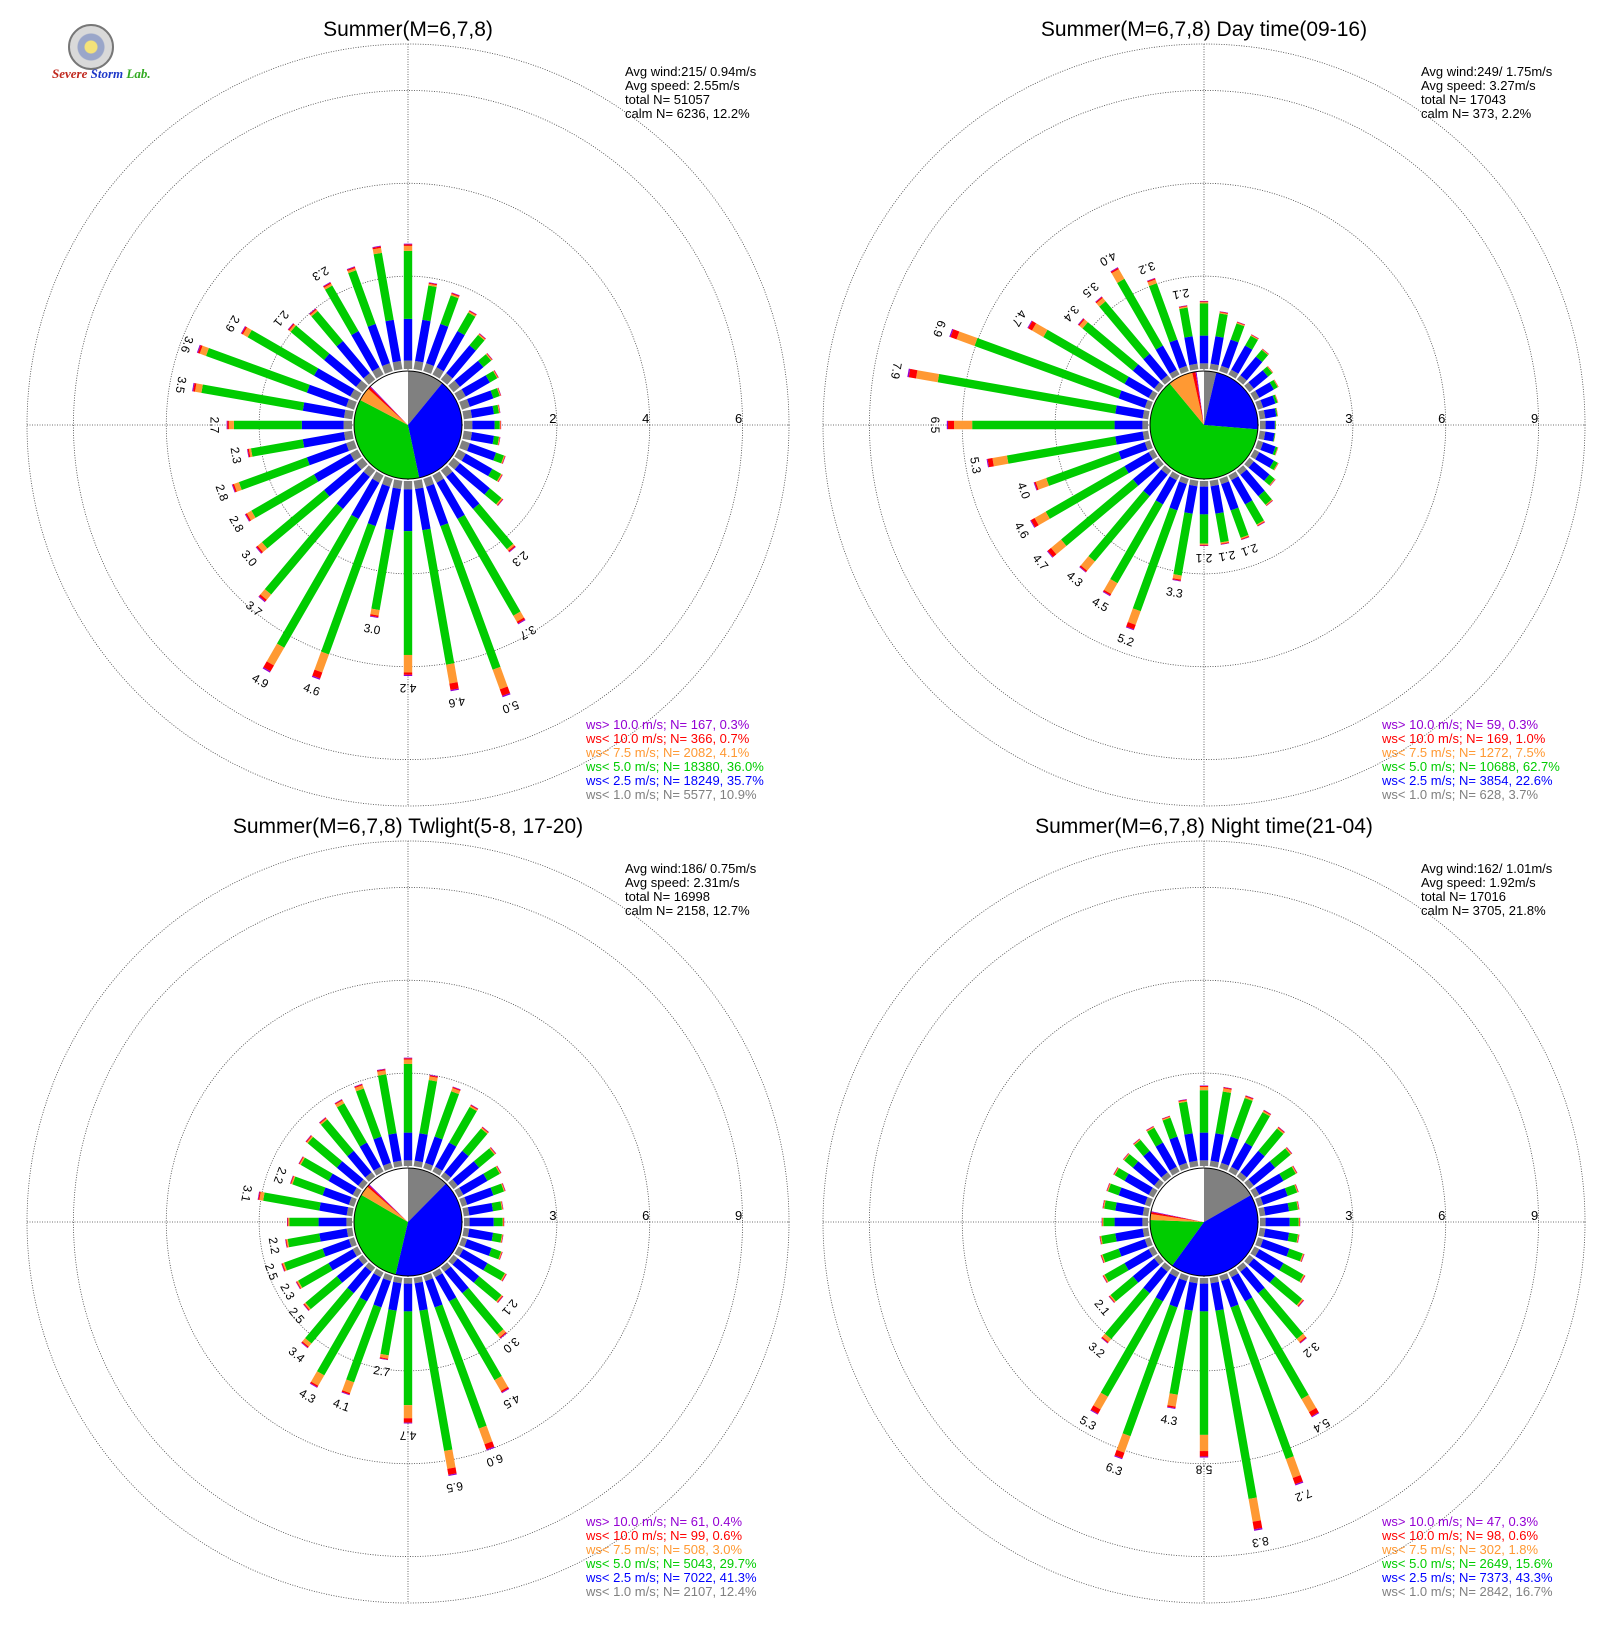 The height and width of the screenshot is (1640, 1620). Describe the element at coordinates (1463, 752) in the screenshot. I see `legend-entry: ws< 7.5 m/s; N= 1272, 7.5%` at that location.